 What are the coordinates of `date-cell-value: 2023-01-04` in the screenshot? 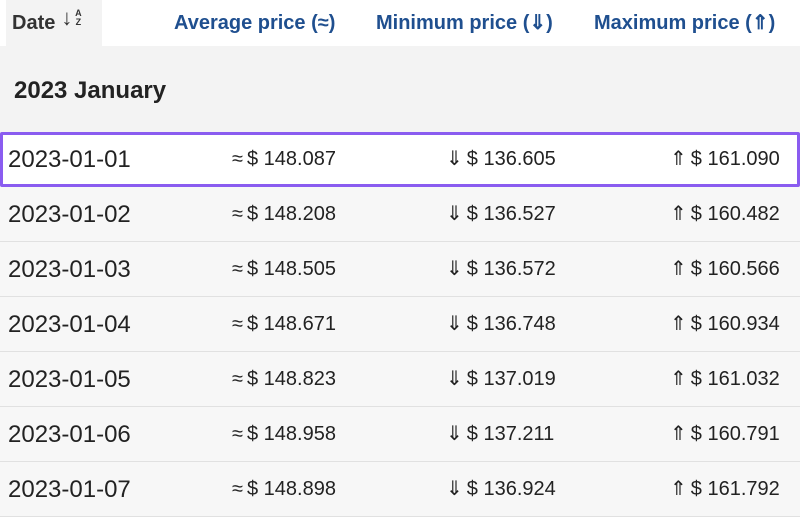 It's located at (69, 324).